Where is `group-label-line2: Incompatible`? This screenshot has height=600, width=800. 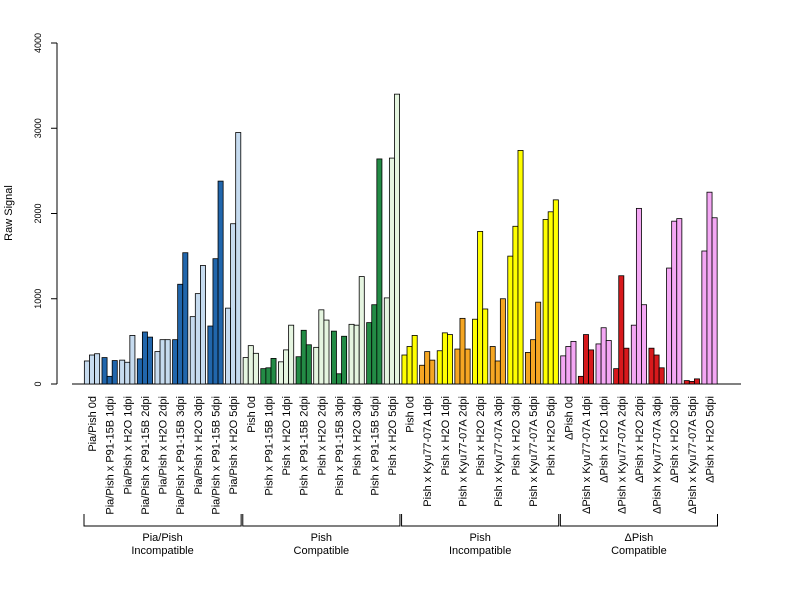
group-label-line2: Incompatible is located at coordinates (480, 551).